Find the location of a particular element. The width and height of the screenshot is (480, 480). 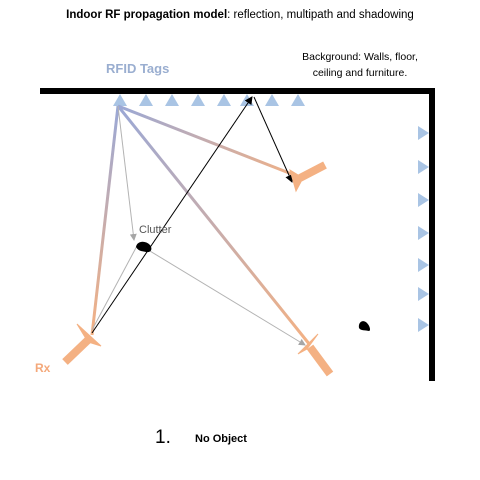

right-tag-column is located at coordinates (423, 229).